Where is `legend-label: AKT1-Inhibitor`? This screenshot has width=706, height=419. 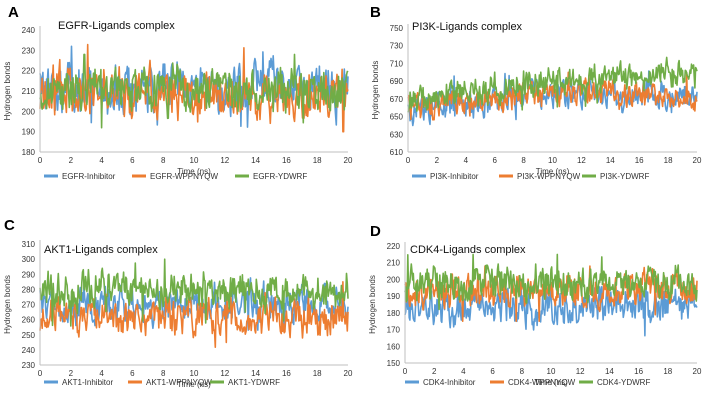 legend-label: AKT1-Inhibitor is located at coordinates (87, 382).